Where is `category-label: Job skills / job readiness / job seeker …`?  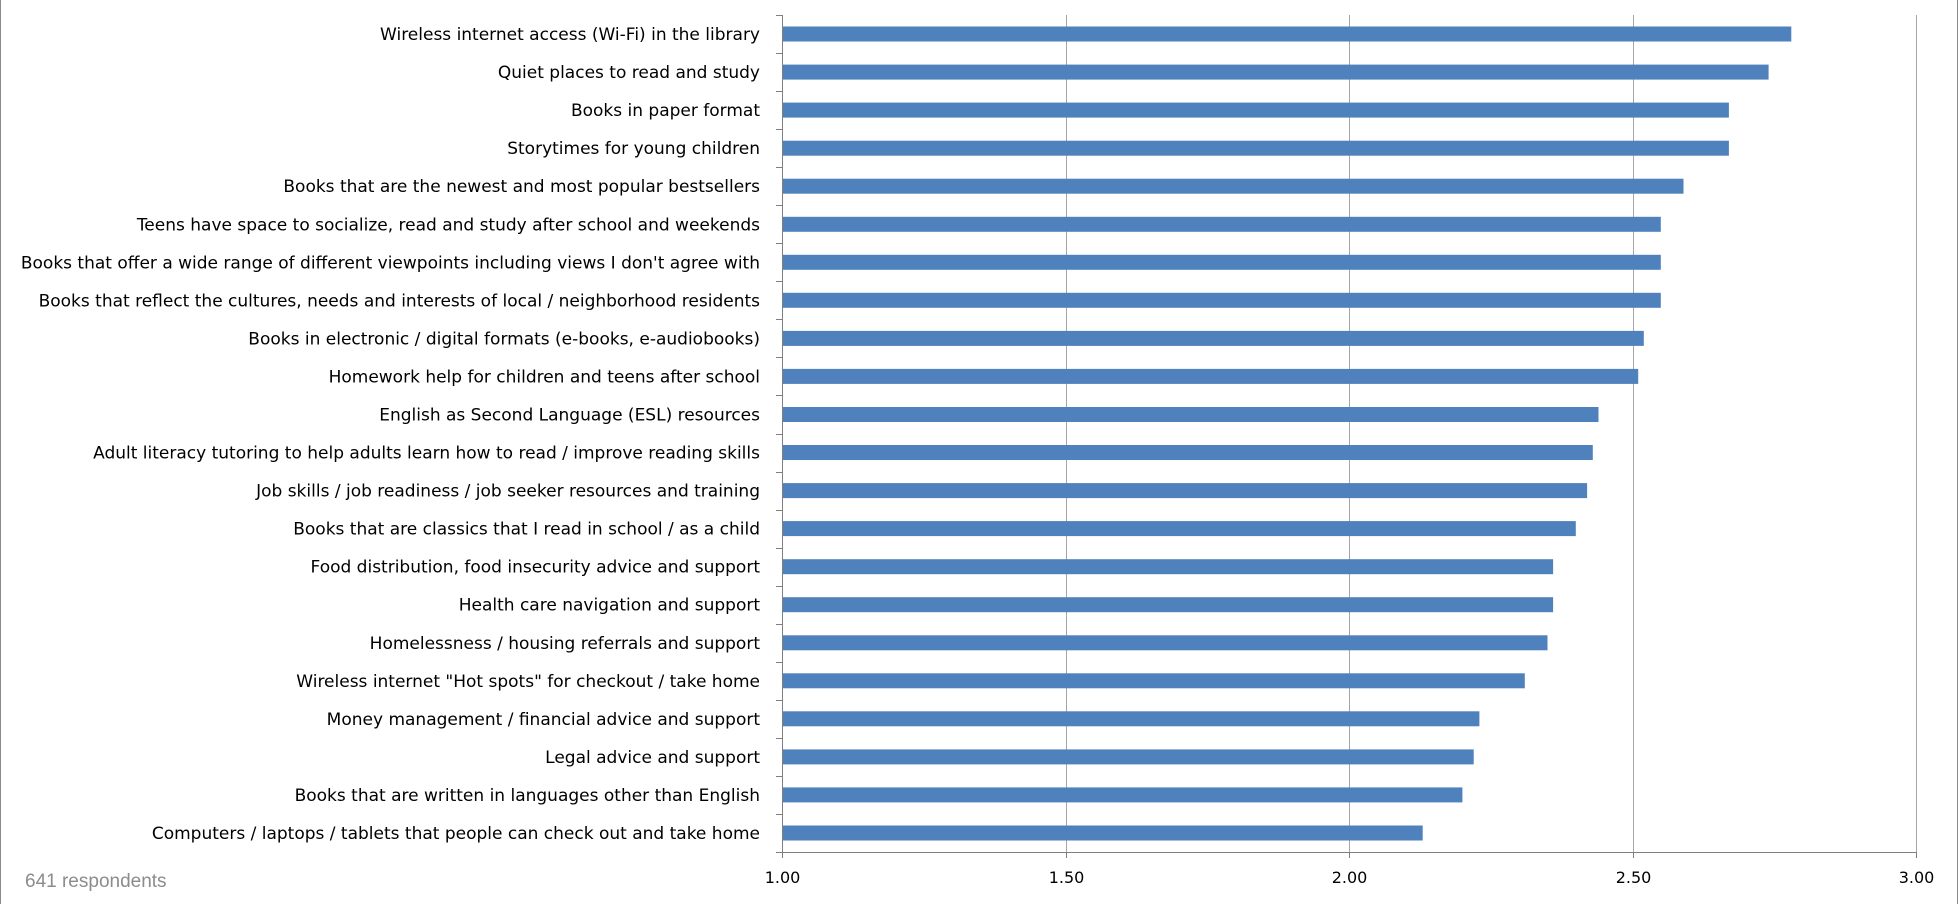 category-label: Job skills / job readiness / job seeker … is located at coordinates (507, 492).